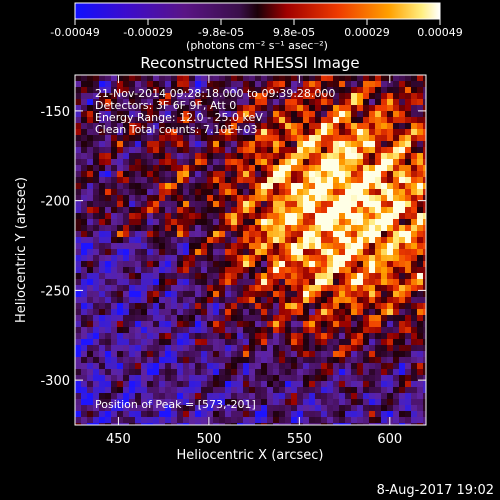 The image size is (500, 500). I want to click on annotation-line: Clean Total counts: 7.10E+03, so click(176, 129).